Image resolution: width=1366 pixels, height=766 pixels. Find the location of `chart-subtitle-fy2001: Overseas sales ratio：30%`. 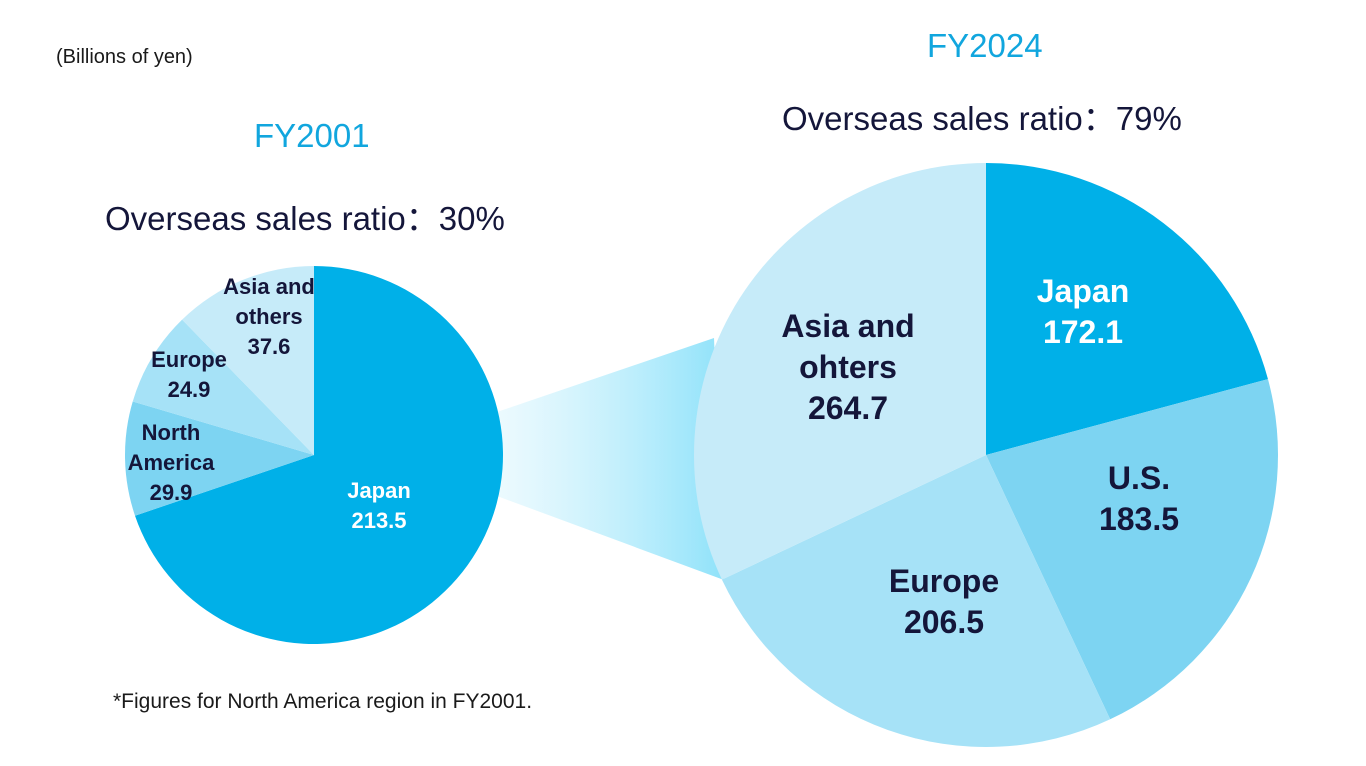

chart-subtitle-fy2001: Overseas sales ratio：30% is located at coordinates (305, 218).